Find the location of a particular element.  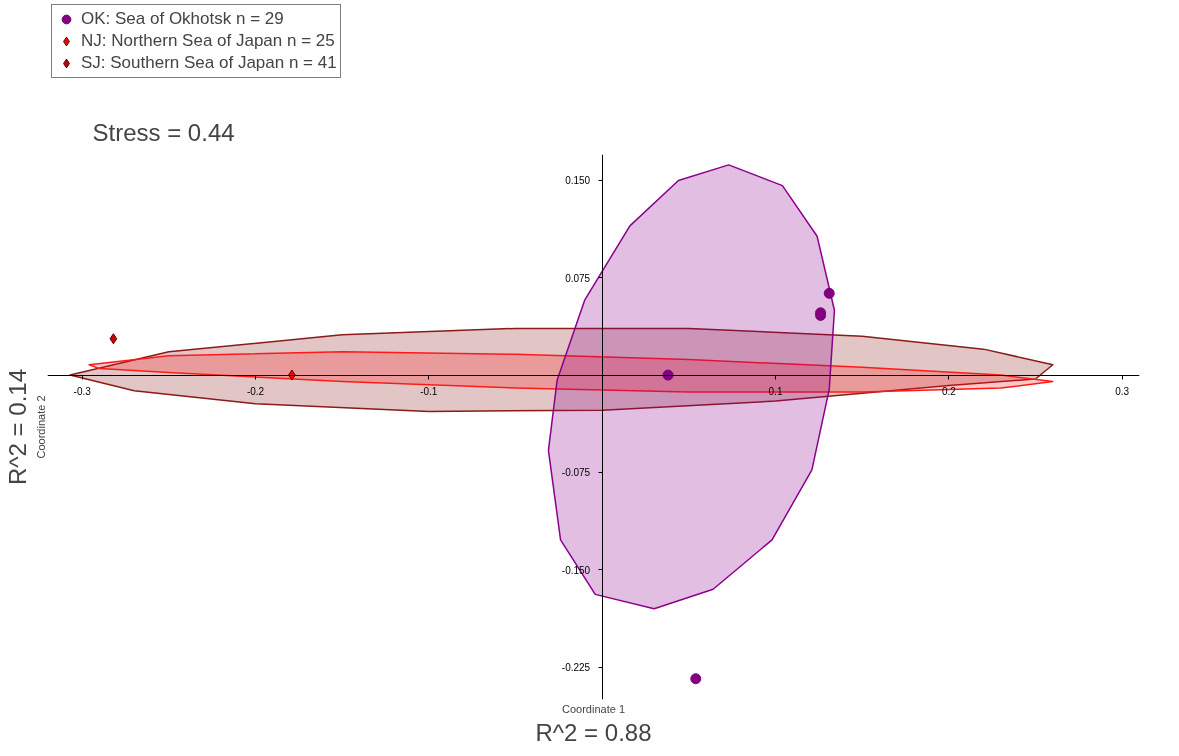

text: Stress = 0.44 is located at coordinates (163, 132).